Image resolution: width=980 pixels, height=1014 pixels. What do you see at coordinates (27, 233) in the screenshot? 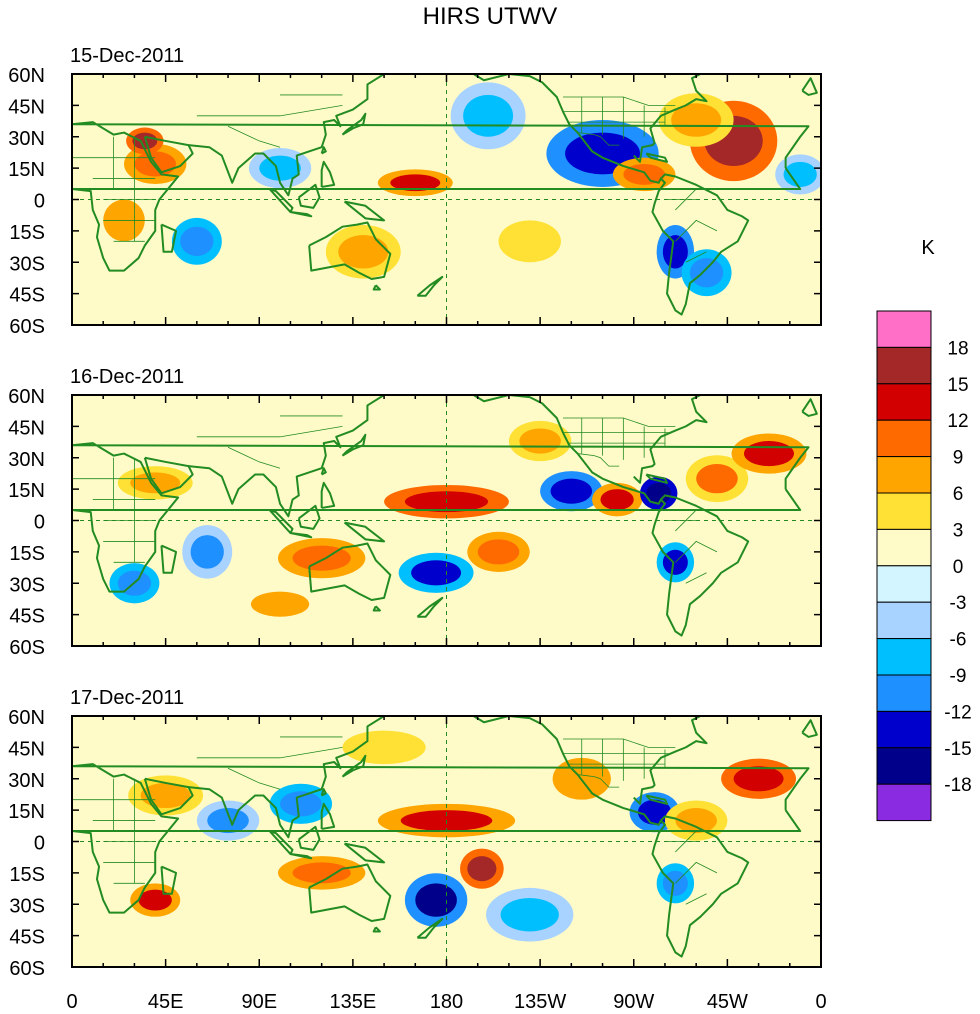
I see `lat-label: 15S` at bounding box center [27, 233].